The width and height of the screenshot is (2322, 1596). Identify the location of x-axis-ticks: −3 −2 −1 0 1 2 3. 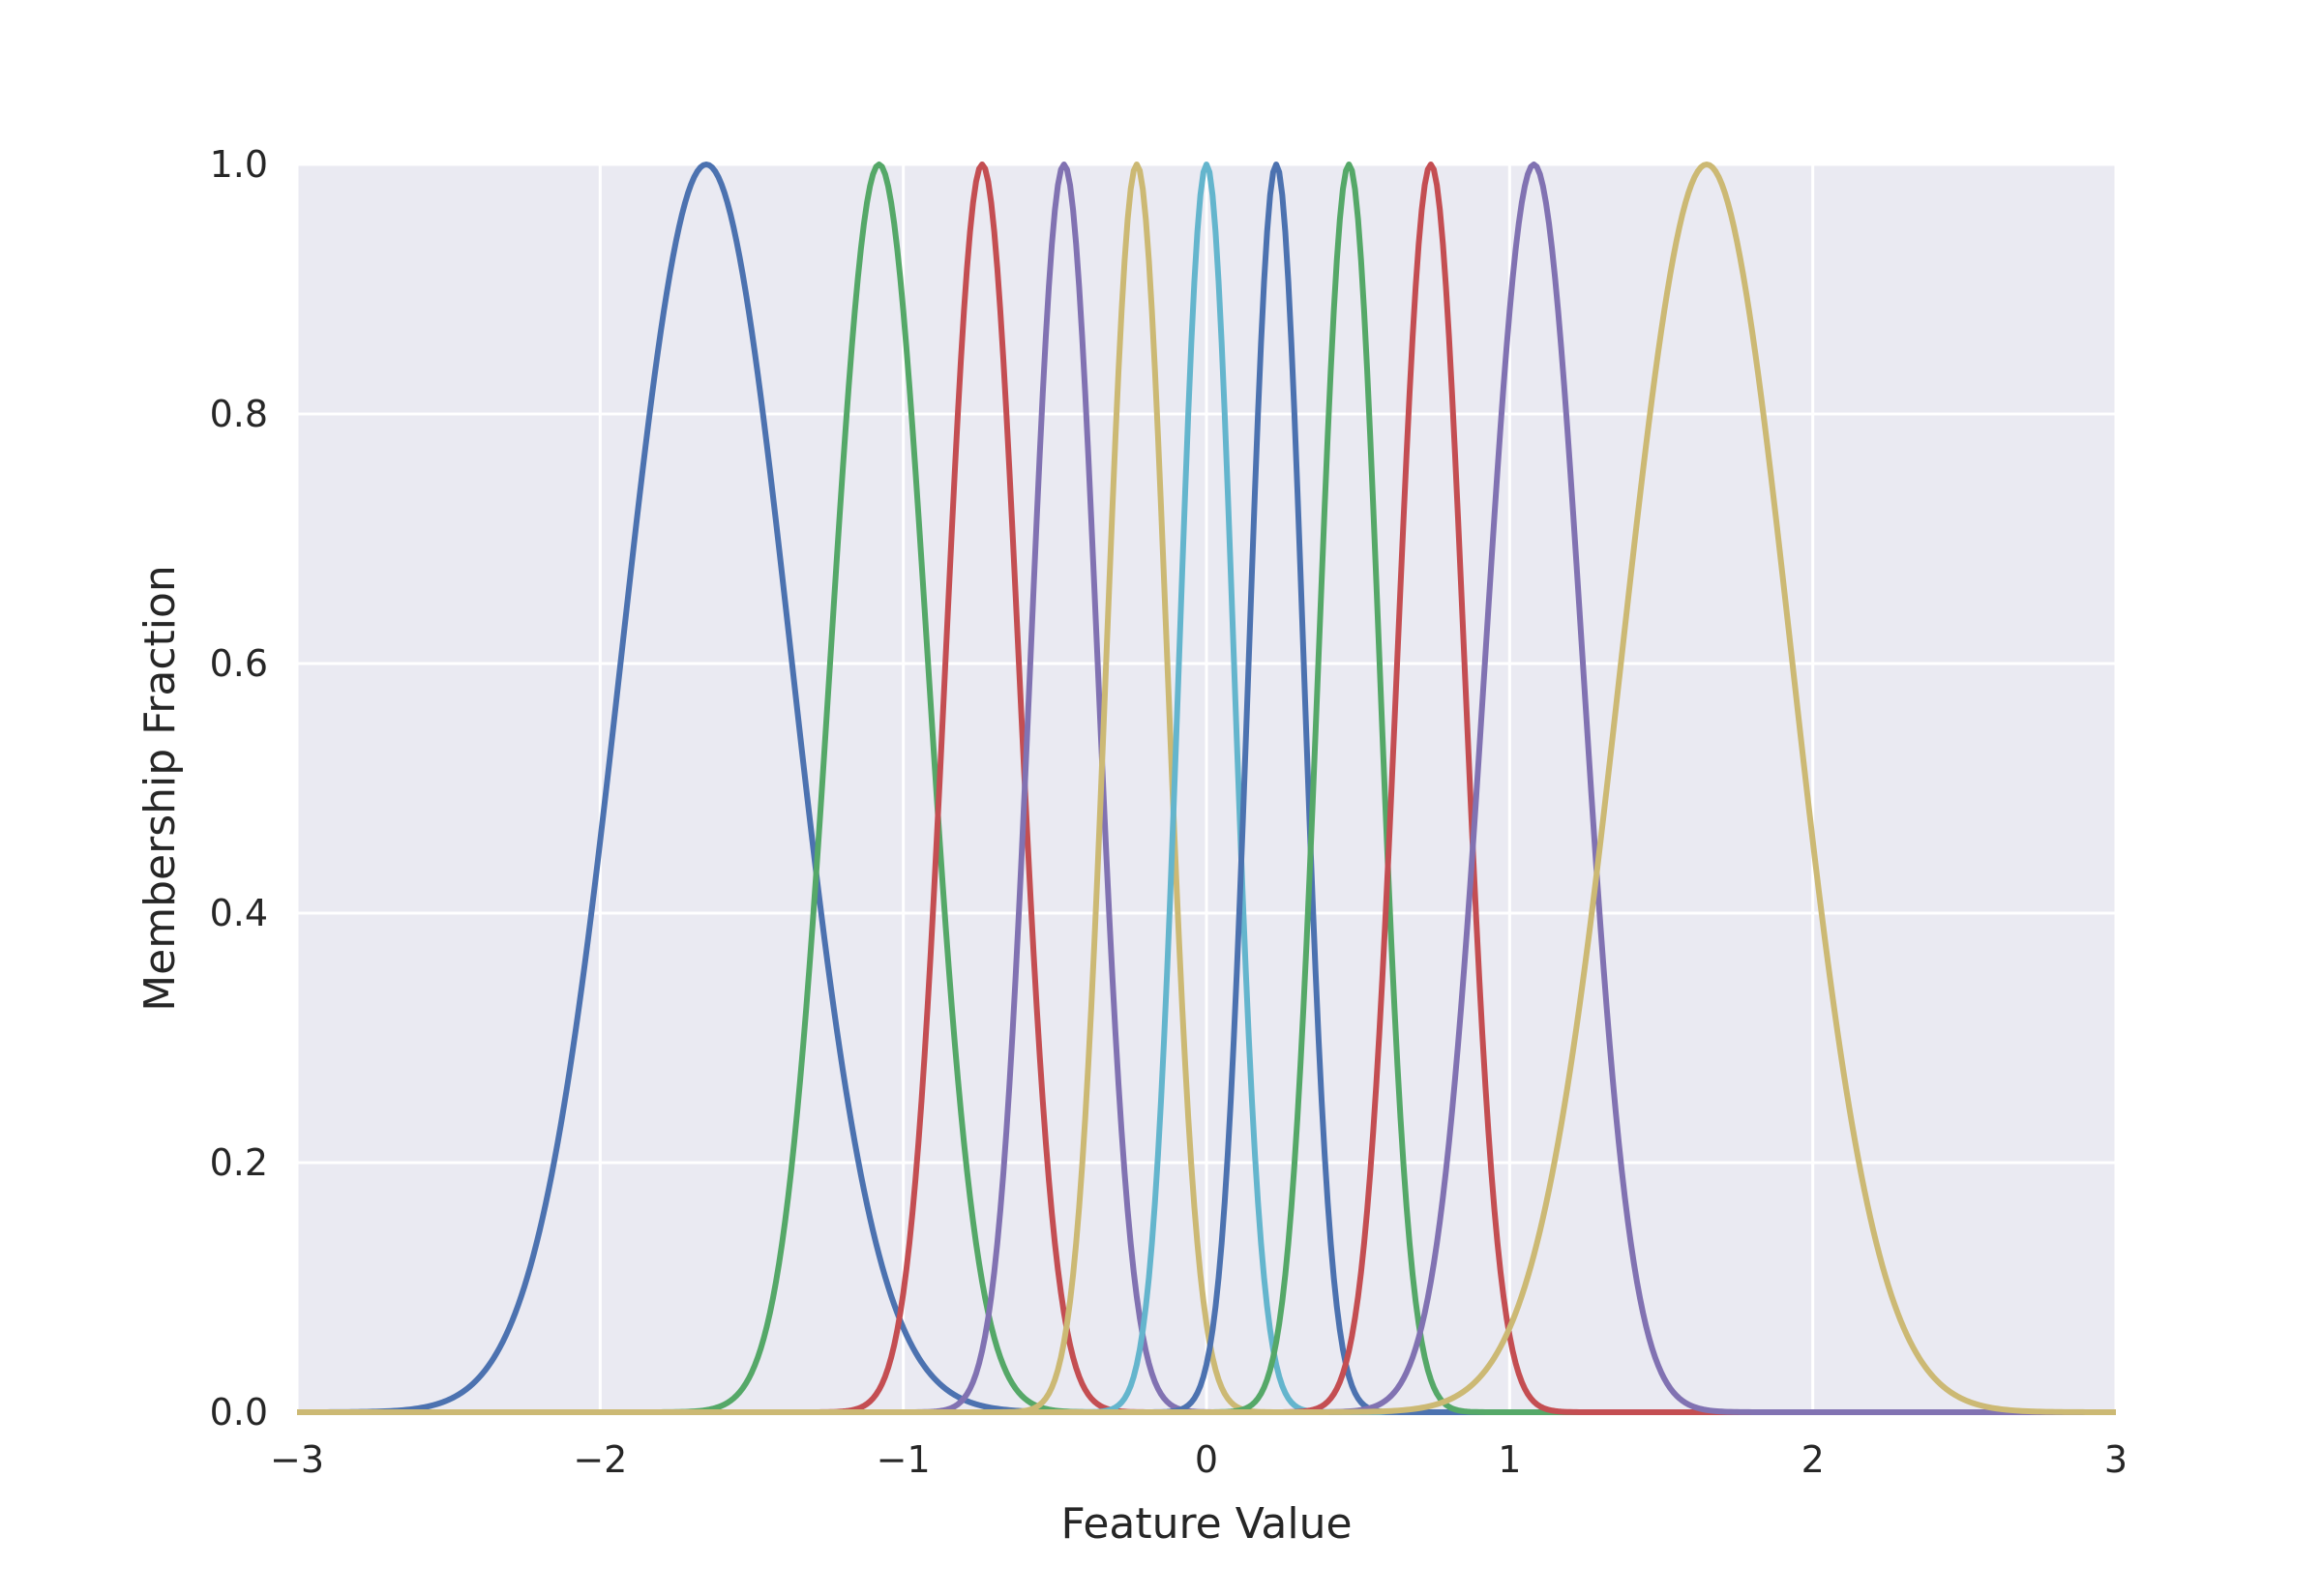
(1199, 1459).